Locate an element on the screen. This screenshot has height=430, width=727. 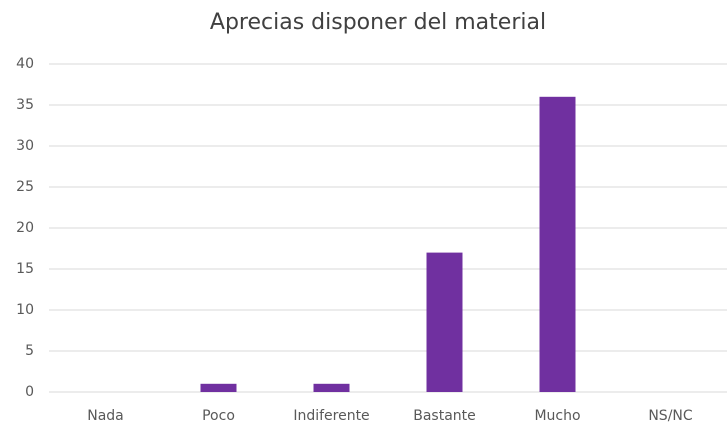
chart-title: Aprecias disponer del material is located at coordinates (378, 22).